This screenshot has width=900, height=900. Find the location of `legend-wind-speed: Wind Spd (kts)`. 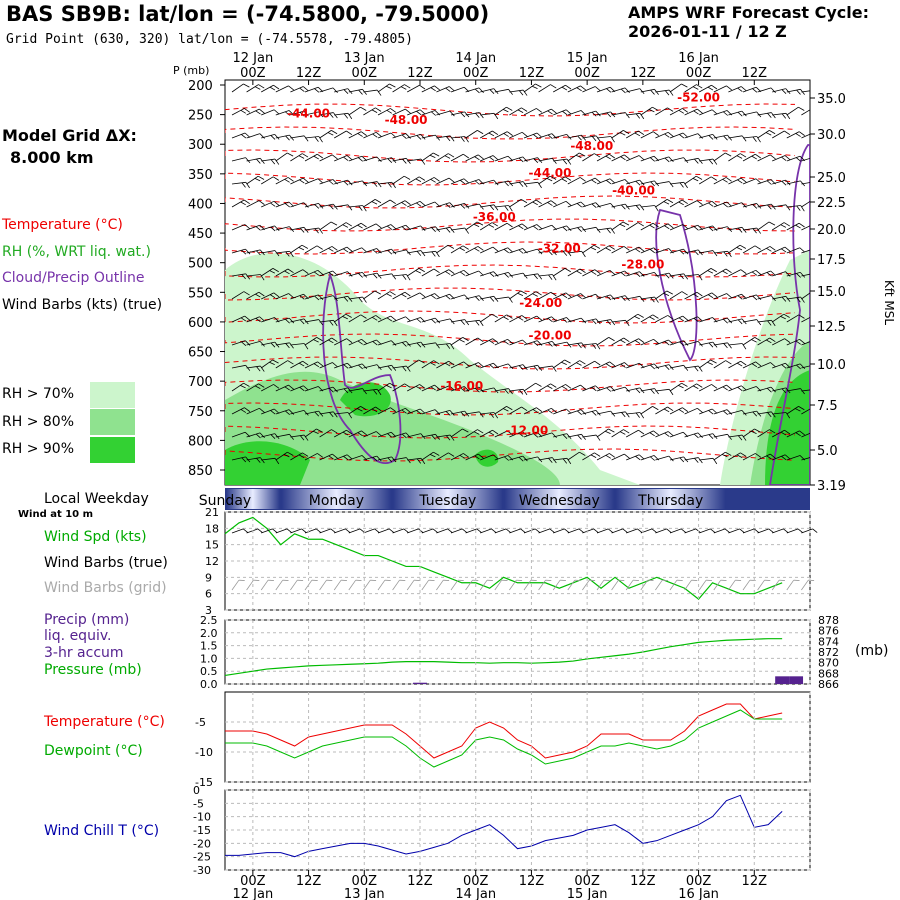

legend-wind-speed: Wind Spd (kts) is located at coordinates (95, 537).